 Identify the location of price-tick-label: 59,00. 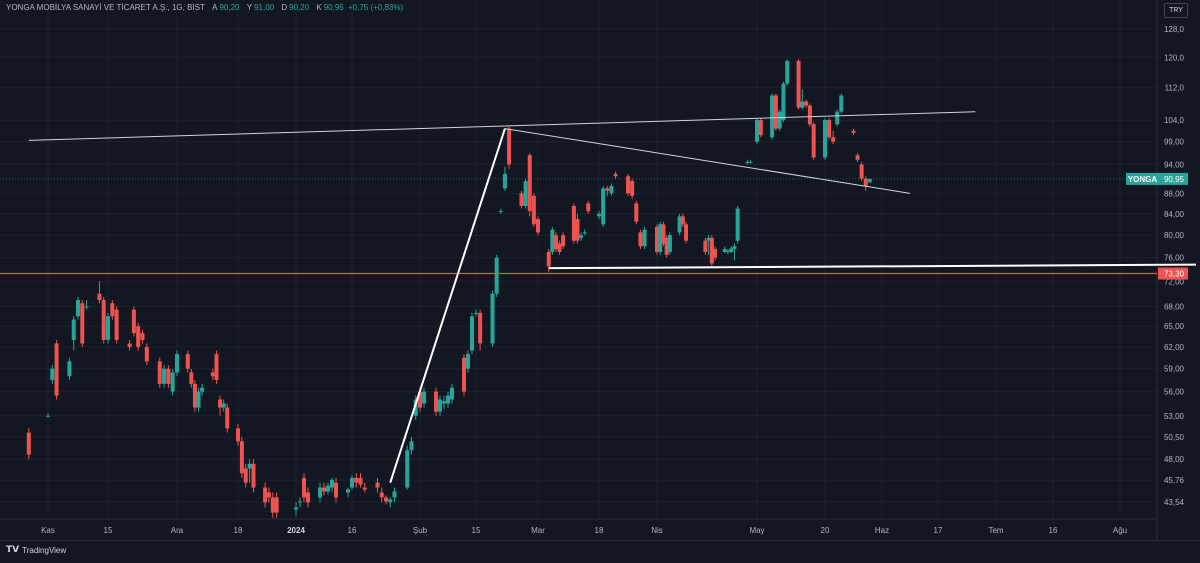
(1174, 369).